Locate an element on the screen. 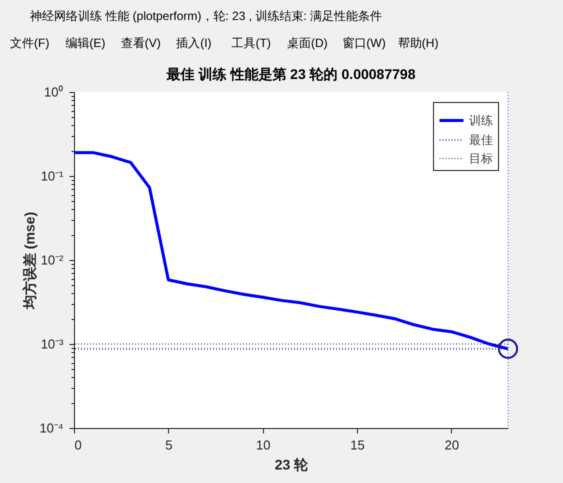  text: 插入(I) is located at coordinates (194, 43).